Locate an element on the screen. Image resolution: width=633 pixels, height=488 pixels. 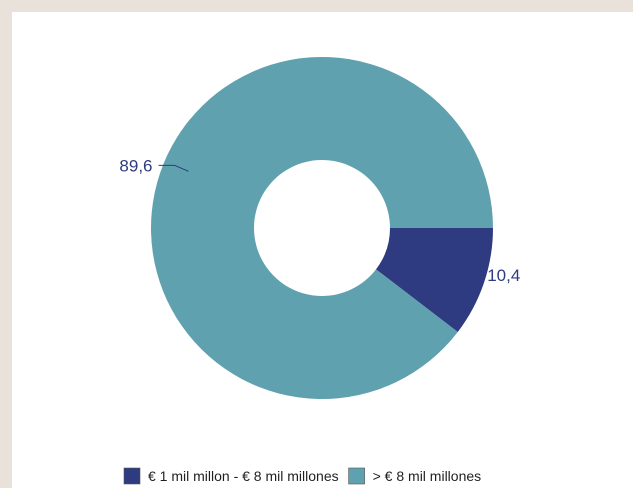
legend-label-8-mil-millones: > € 8 mil millones is located at coordinates (427, 476).